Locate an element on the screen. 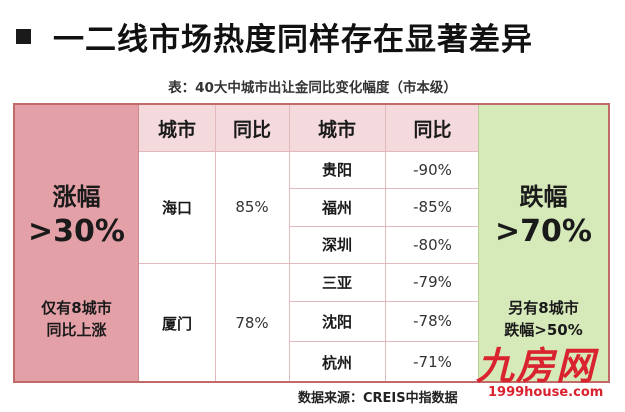  watermark-brand: 九房网 is located at coordinates (536, 362).